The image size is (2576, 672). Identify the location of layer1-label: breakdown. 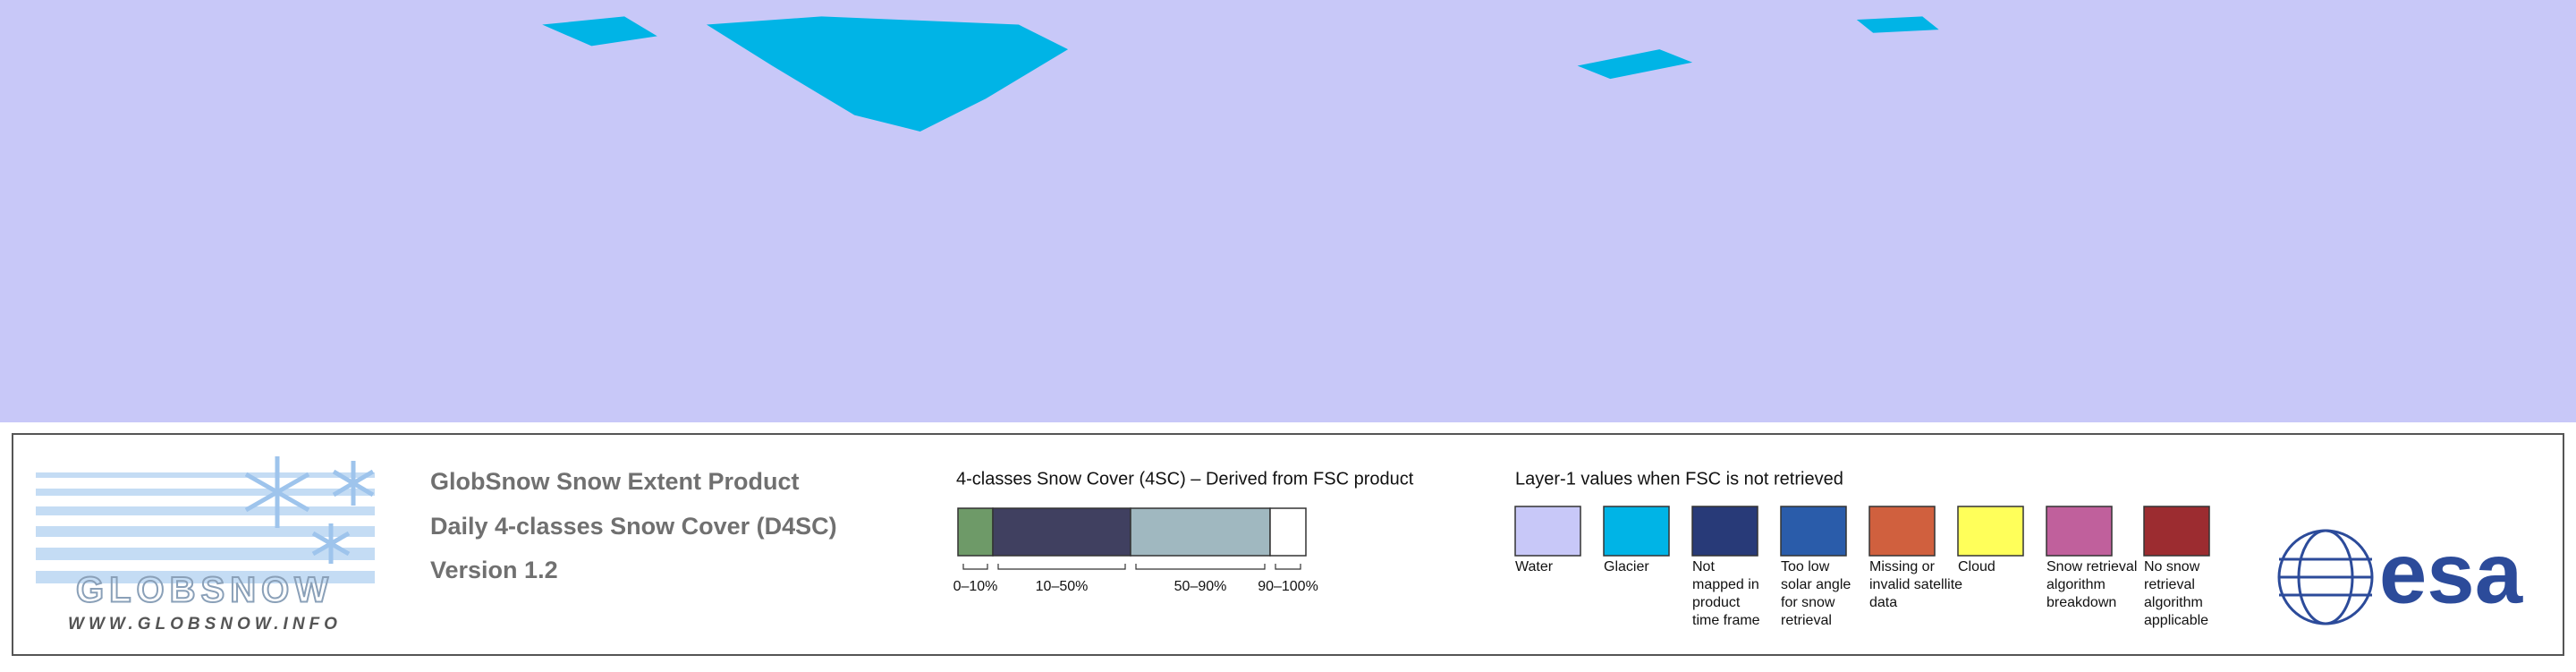
(2081, 602).